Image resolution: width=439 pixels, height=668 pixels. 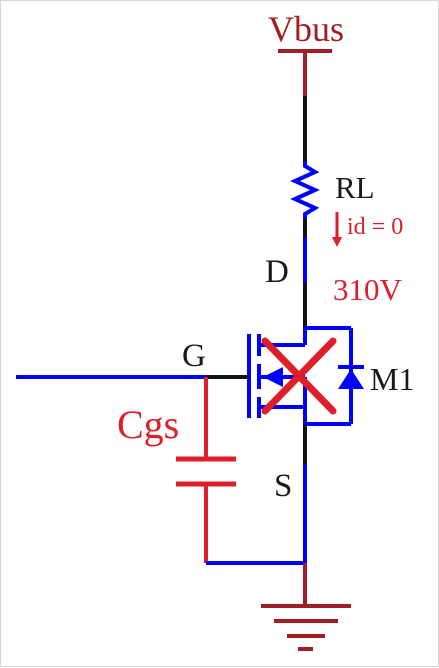 What do you see at coordinates (368, 289) in the screenshot?
I see `drain-voltage-label: 310V` at bounding box center [368, 289].